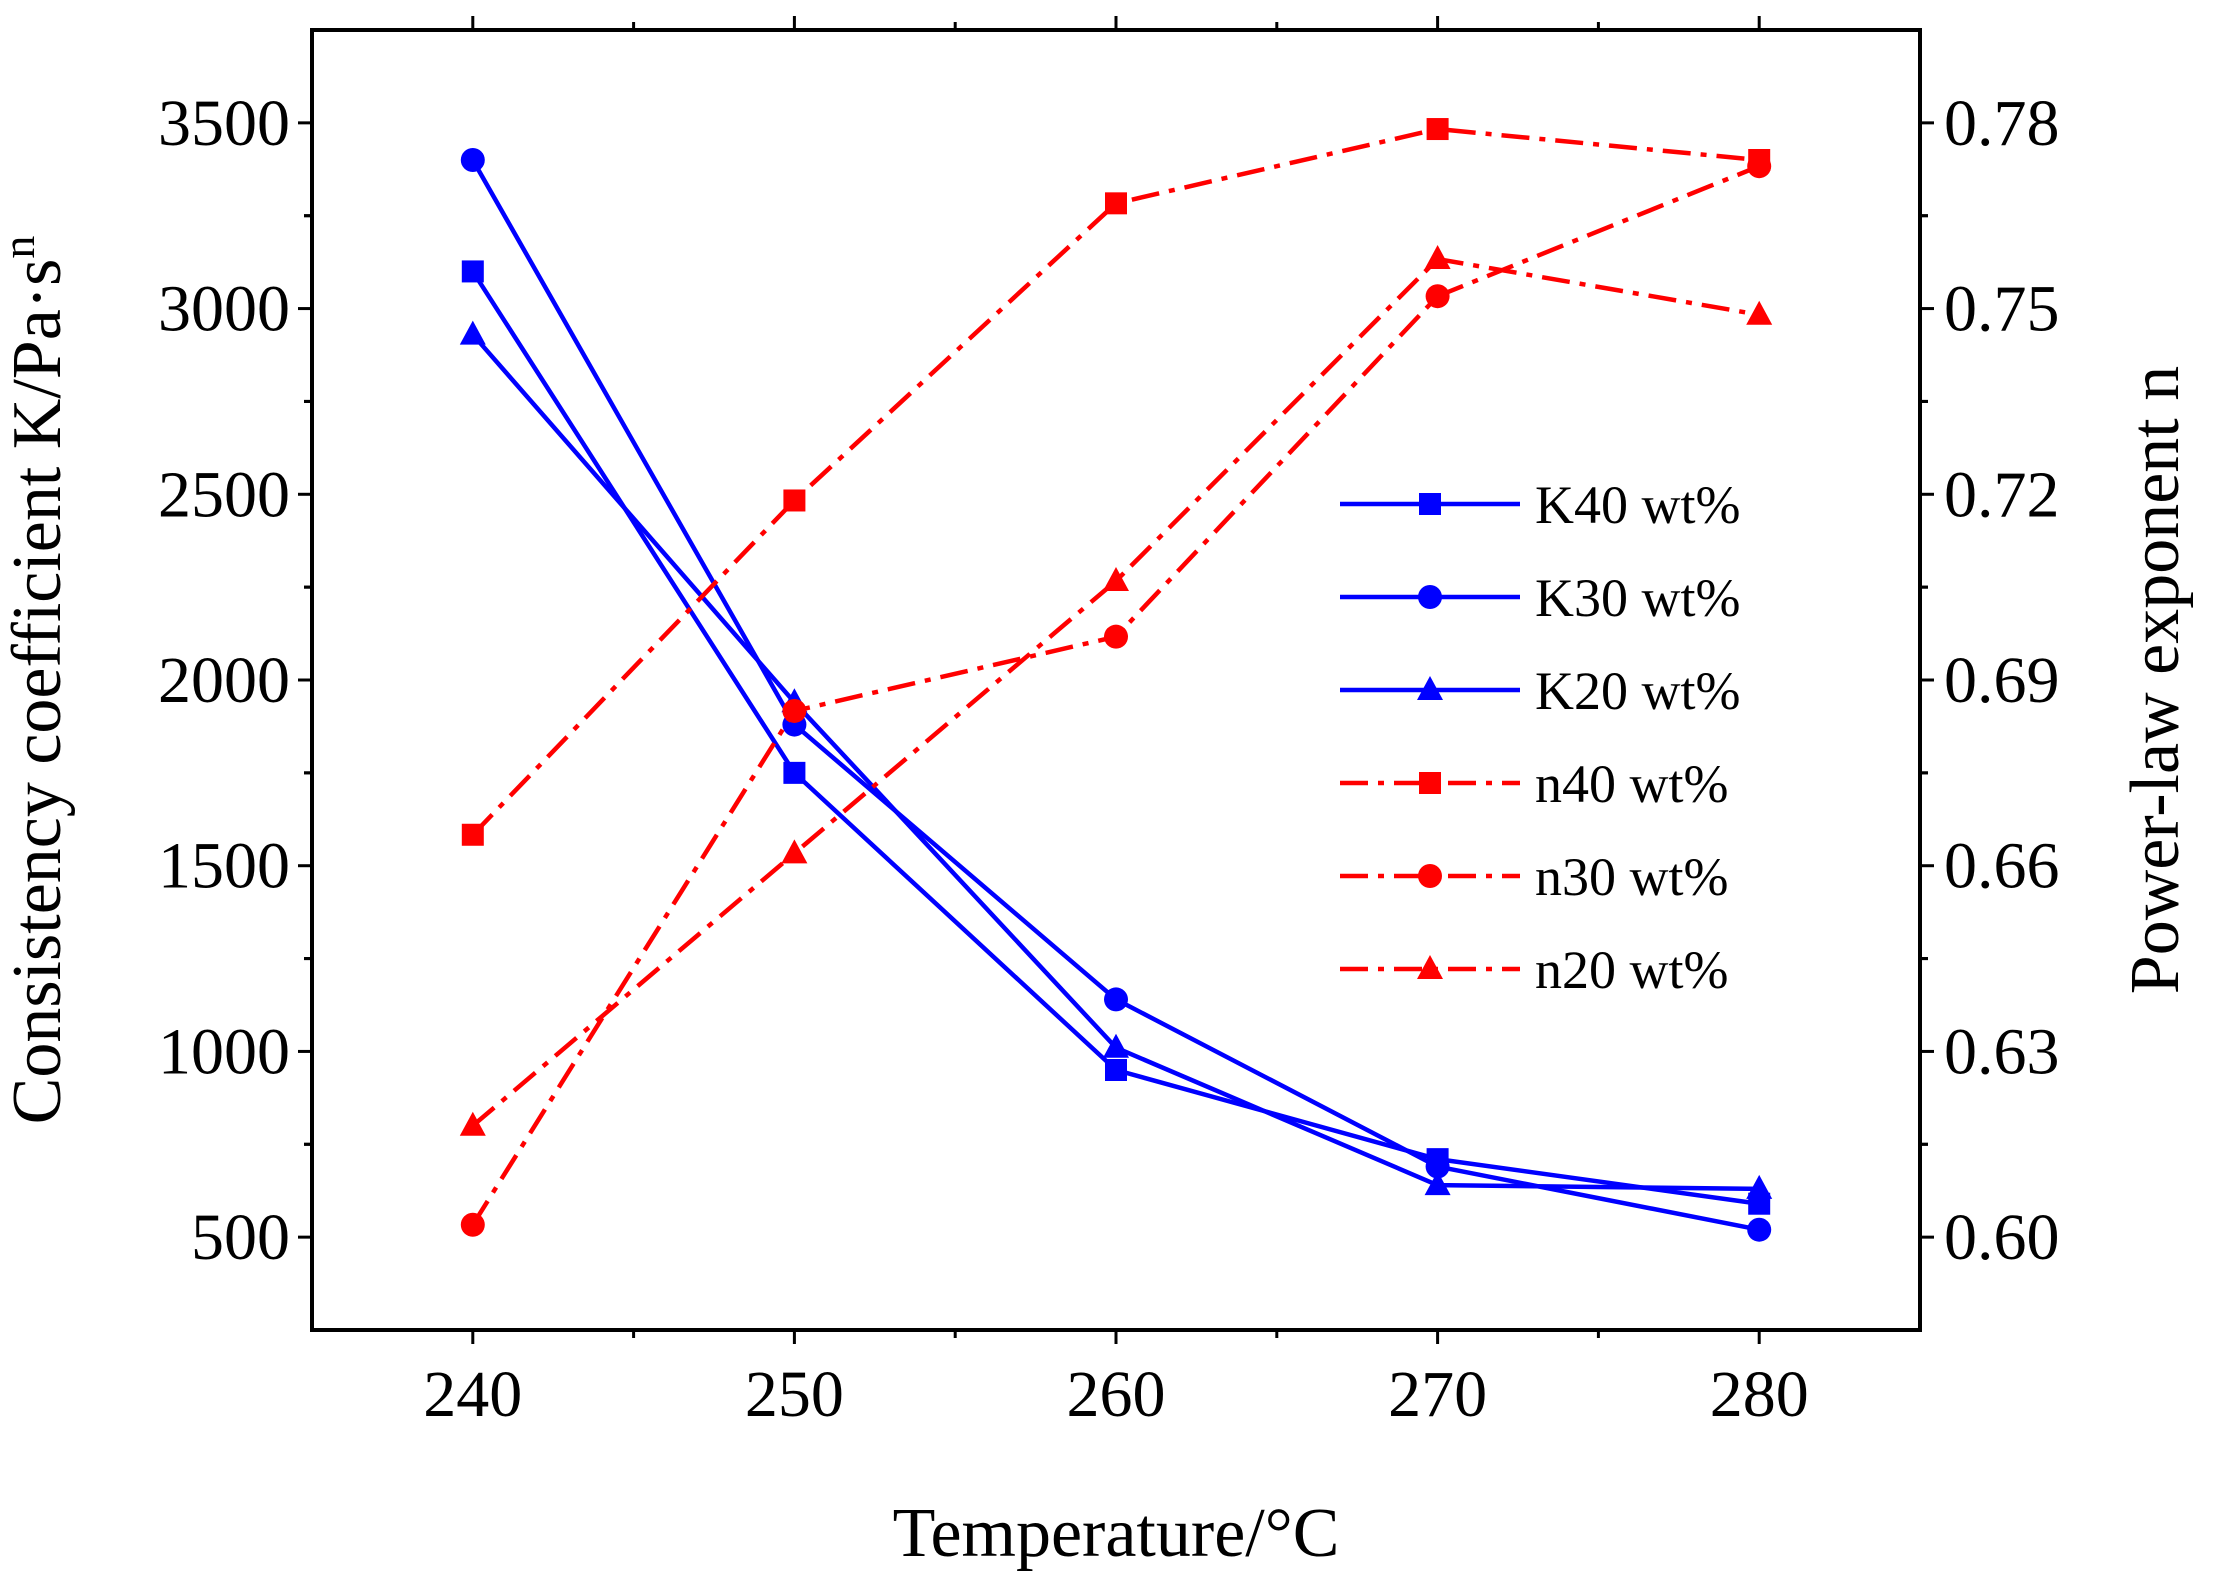  What do you see at coordinates (1637, 691) in the screenshot?
I see `legend-label: K20 wt%` at bounding box center [1637, 691].